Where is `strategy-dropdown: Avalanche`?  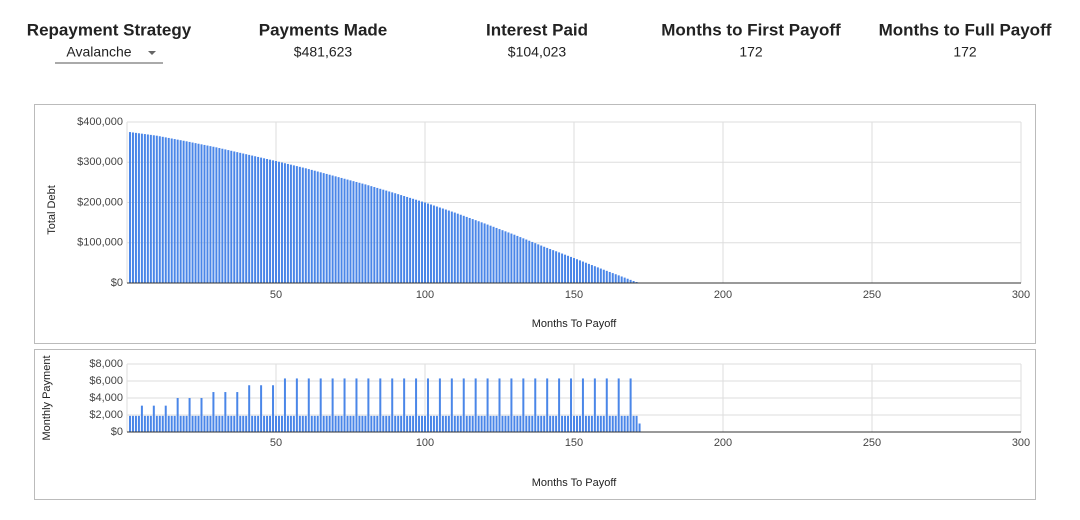 strategy-dropdown: Avalanche is located at coordinates (98, 52).